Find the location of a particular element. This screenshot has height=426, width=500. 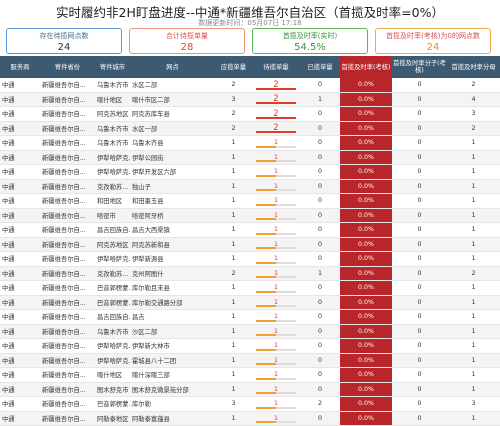

cell: 阿勒泰富蕴县 is located at coordinates (172, 418).